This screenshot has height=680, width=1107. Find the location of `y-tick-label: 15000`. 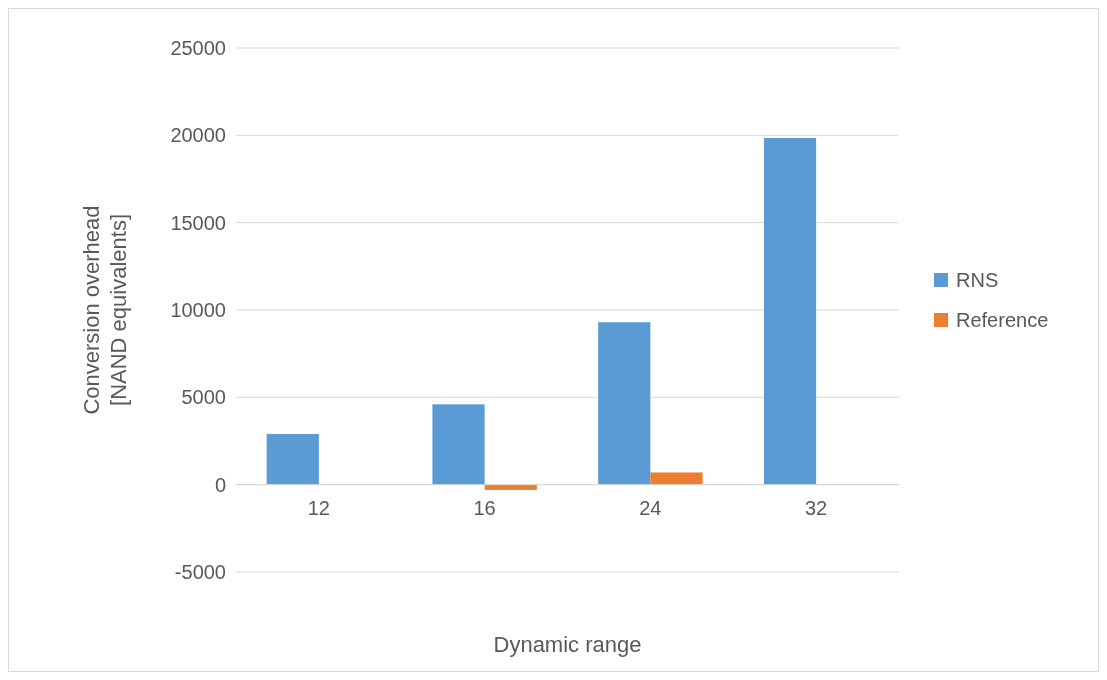

y-tick-label: 15000 is located at coordinates (198, 222).